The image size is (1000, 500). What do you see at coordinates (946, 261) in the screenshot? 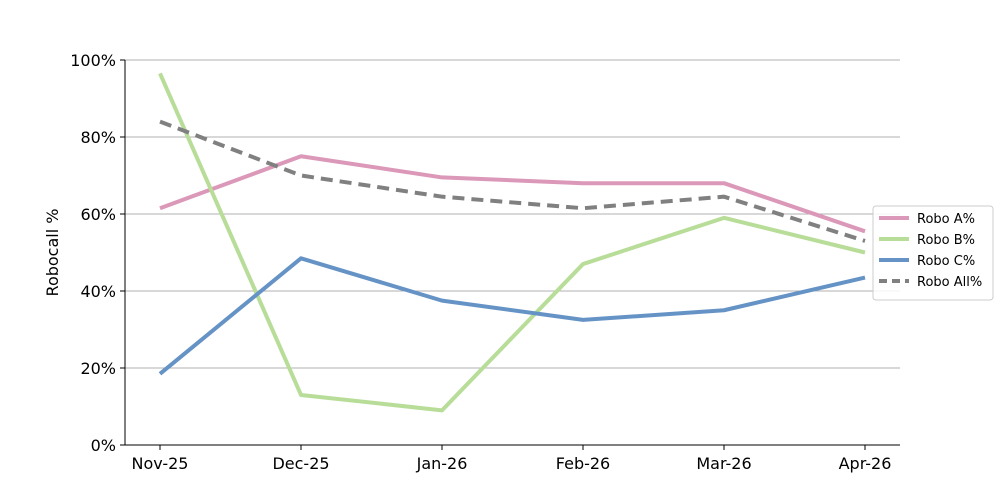
I see `legend-label: Robo C%` at bounding box center [946, 261].